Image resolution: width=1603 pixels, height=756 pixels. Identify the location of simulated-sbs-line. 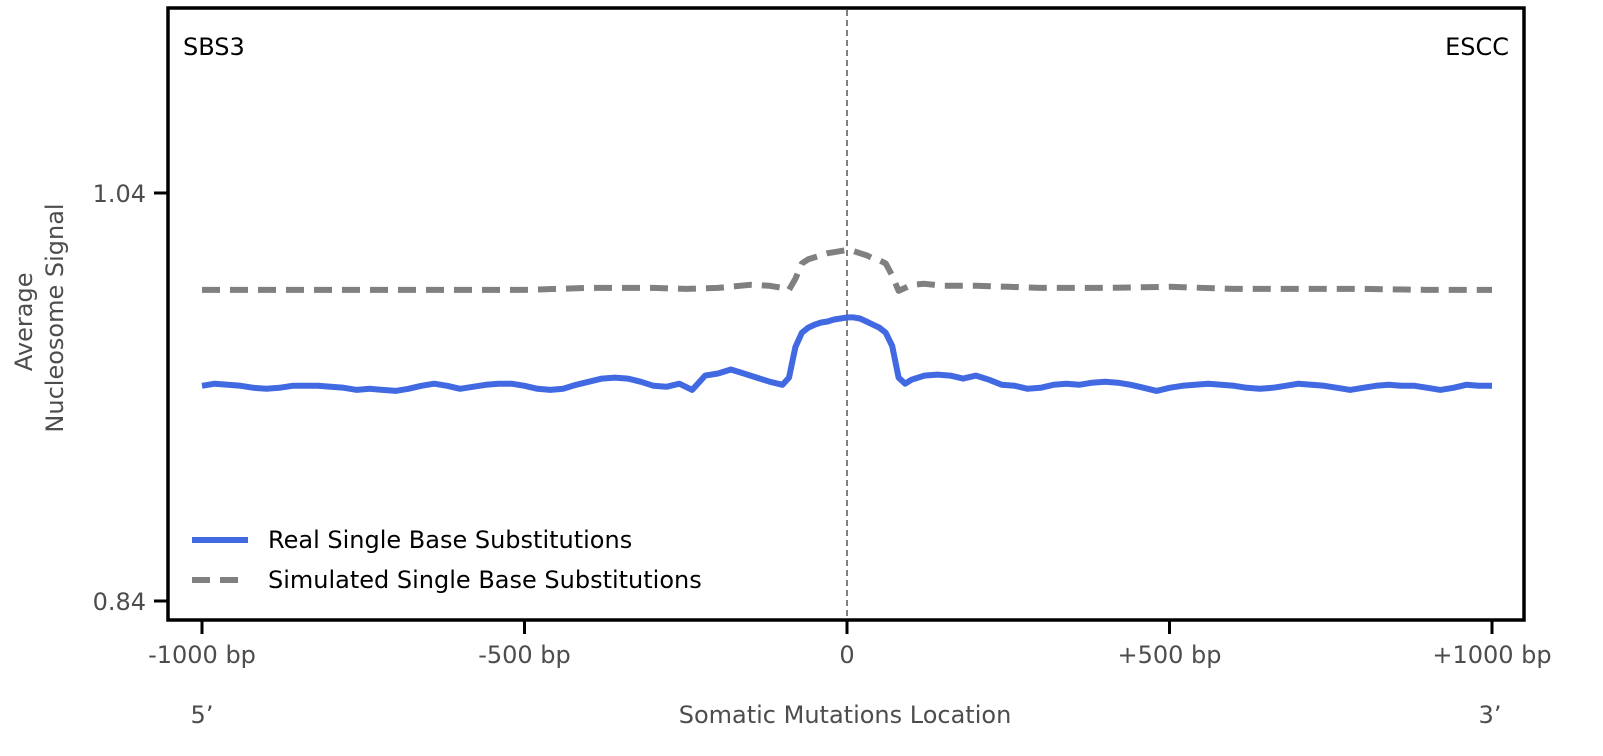
(847, 270).